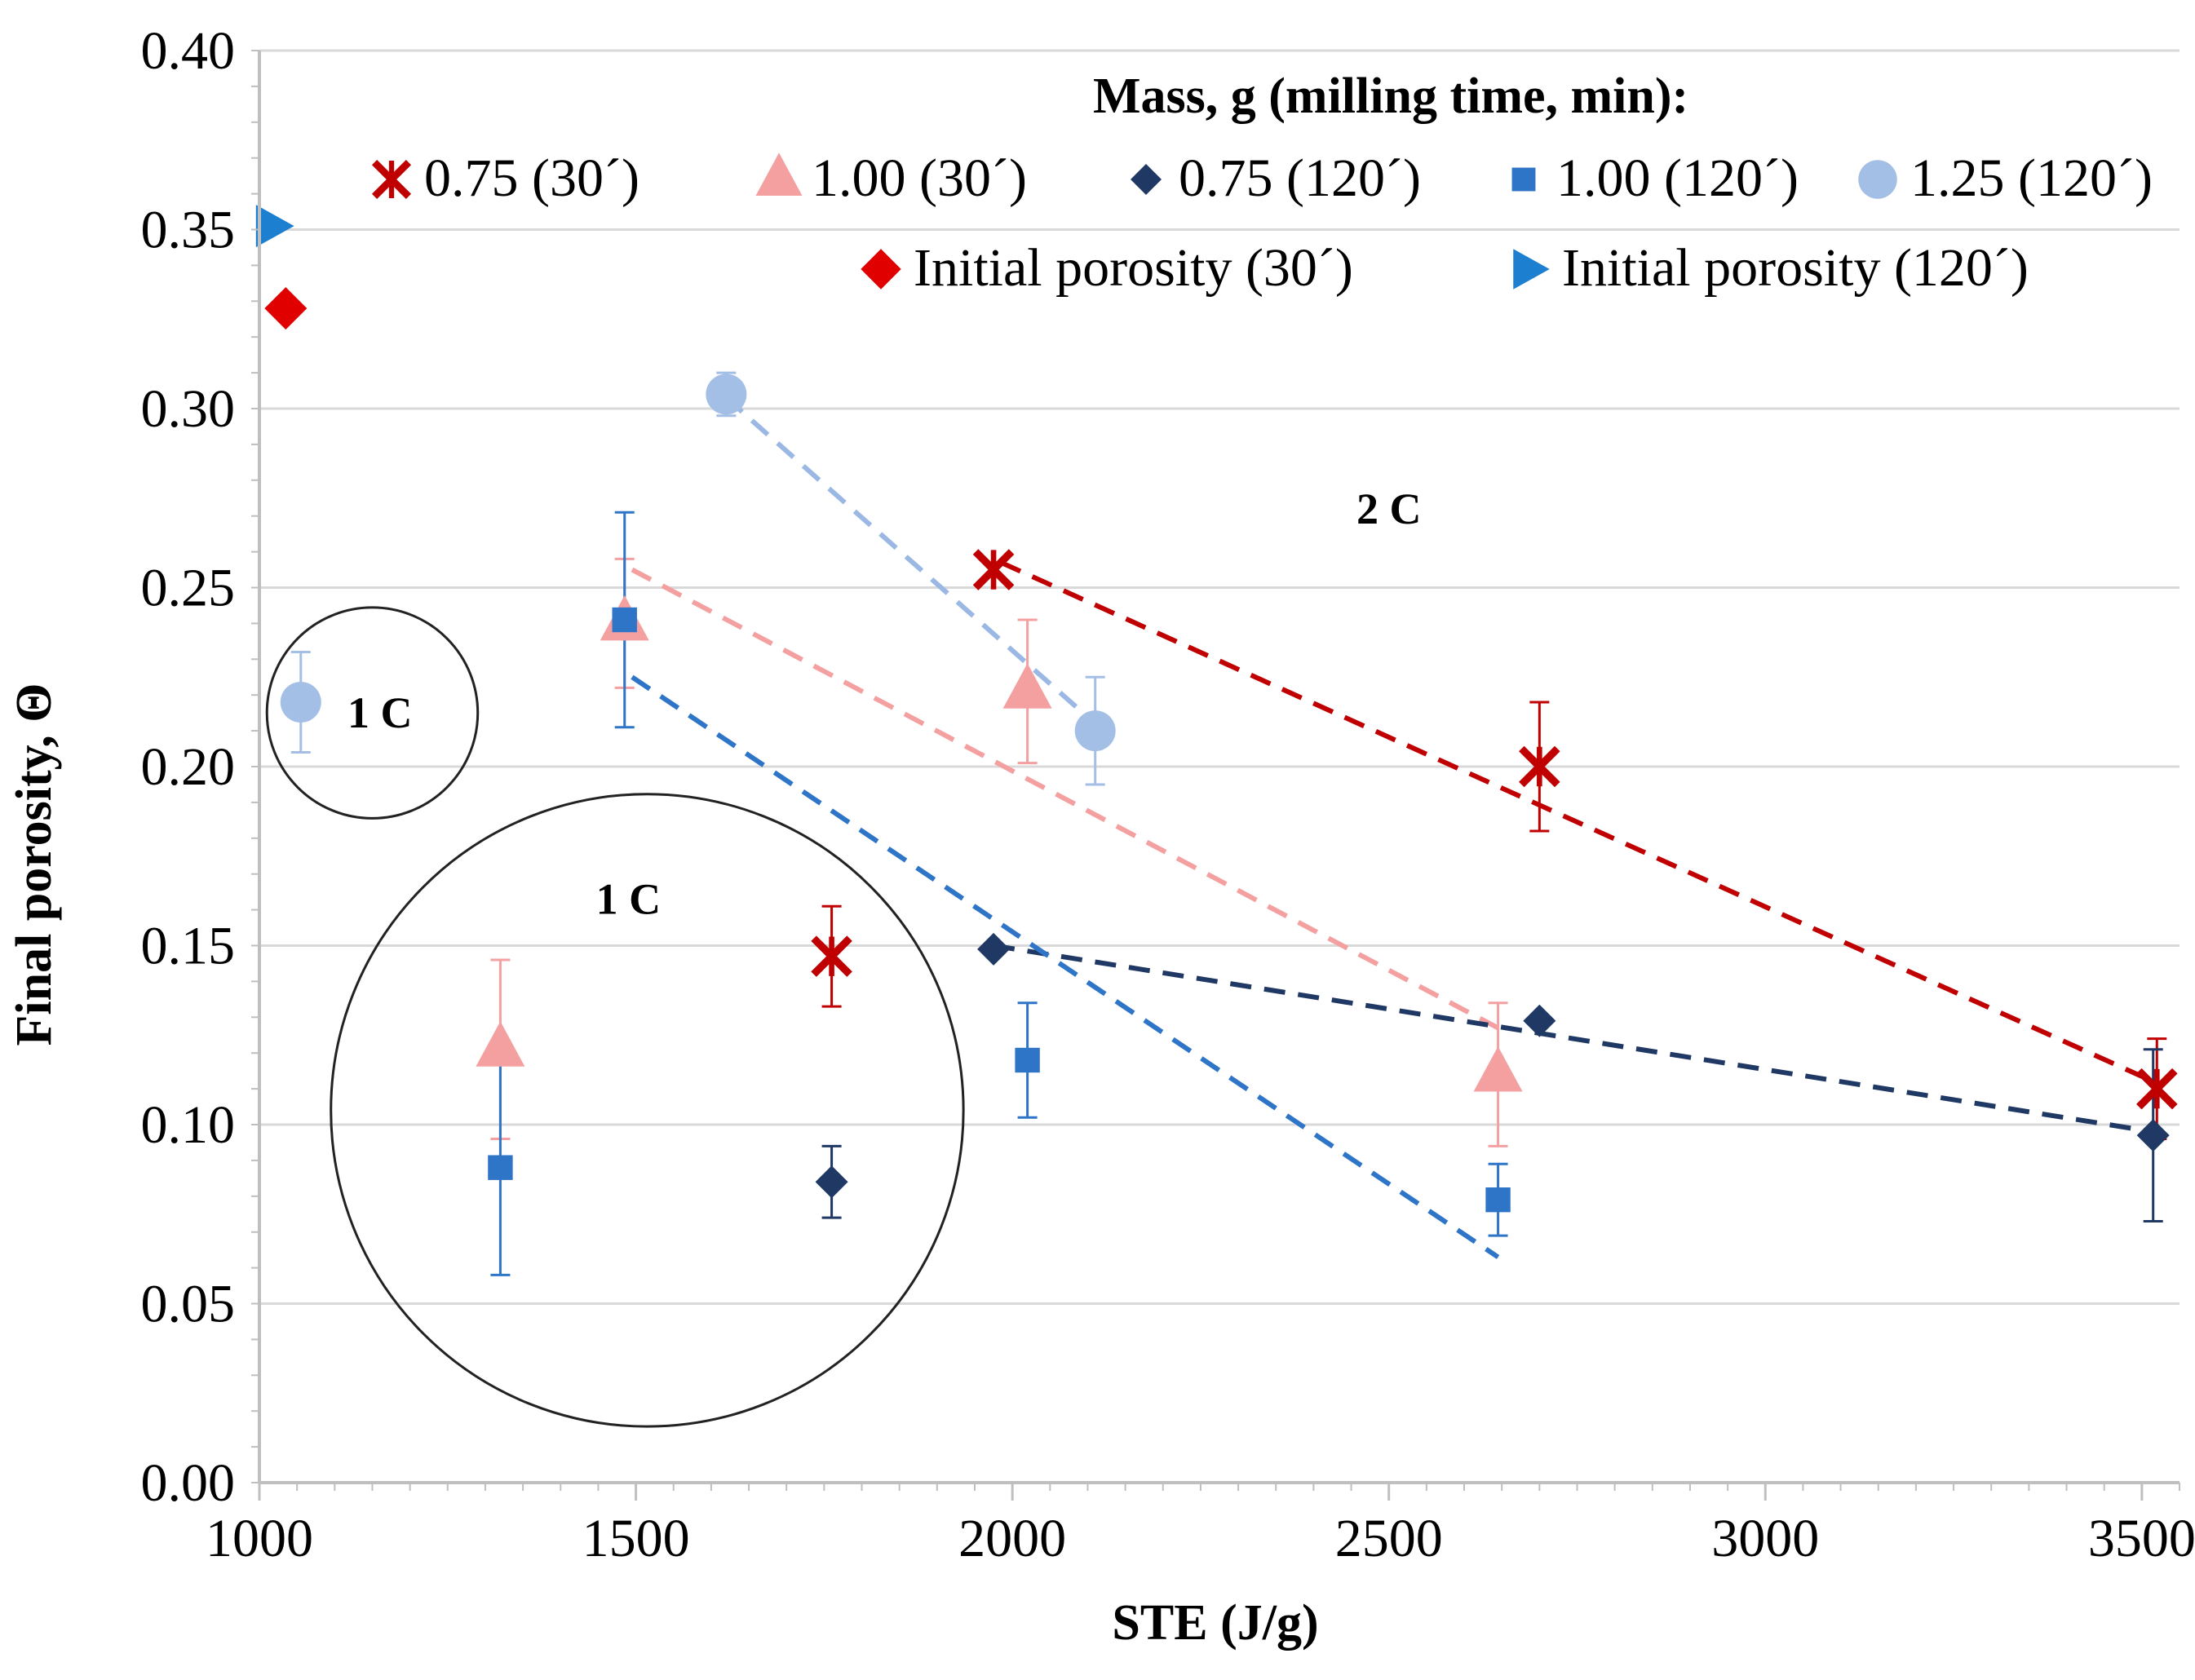  What do you see at coordinates (1215, 1623) in the screenshot?
I see `x-axis-title: STE (J/g)` at bounding box center [1215, 1623].